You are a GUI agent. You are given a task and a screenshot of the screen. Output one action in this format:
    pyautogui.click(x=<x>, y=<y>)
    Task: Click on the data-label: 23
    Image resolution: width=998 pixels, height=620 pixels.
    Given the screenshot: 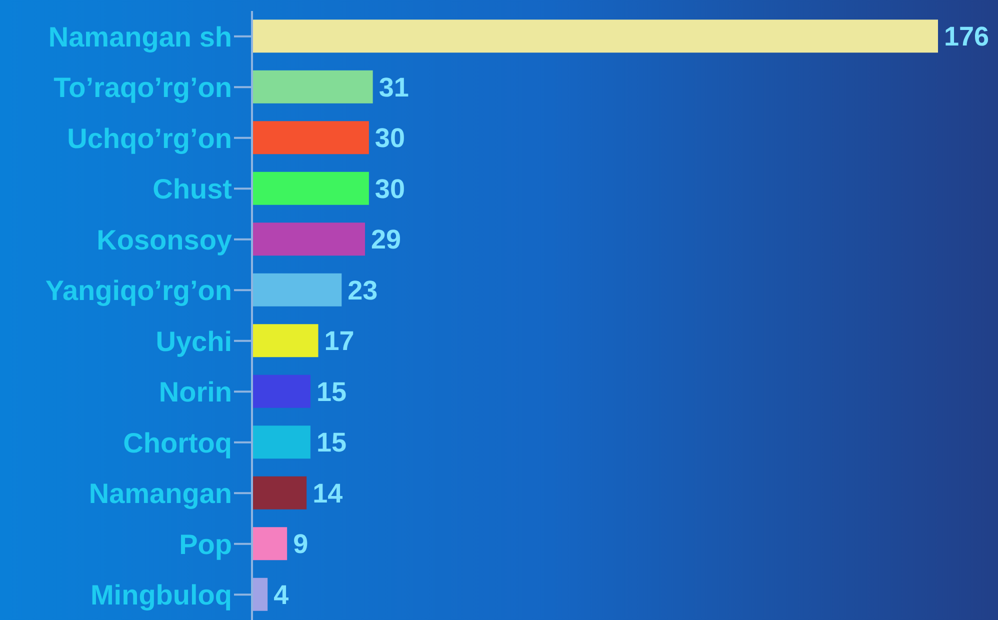 What is the action you would take?
    pyautogui.click(x=363, y=290)
    